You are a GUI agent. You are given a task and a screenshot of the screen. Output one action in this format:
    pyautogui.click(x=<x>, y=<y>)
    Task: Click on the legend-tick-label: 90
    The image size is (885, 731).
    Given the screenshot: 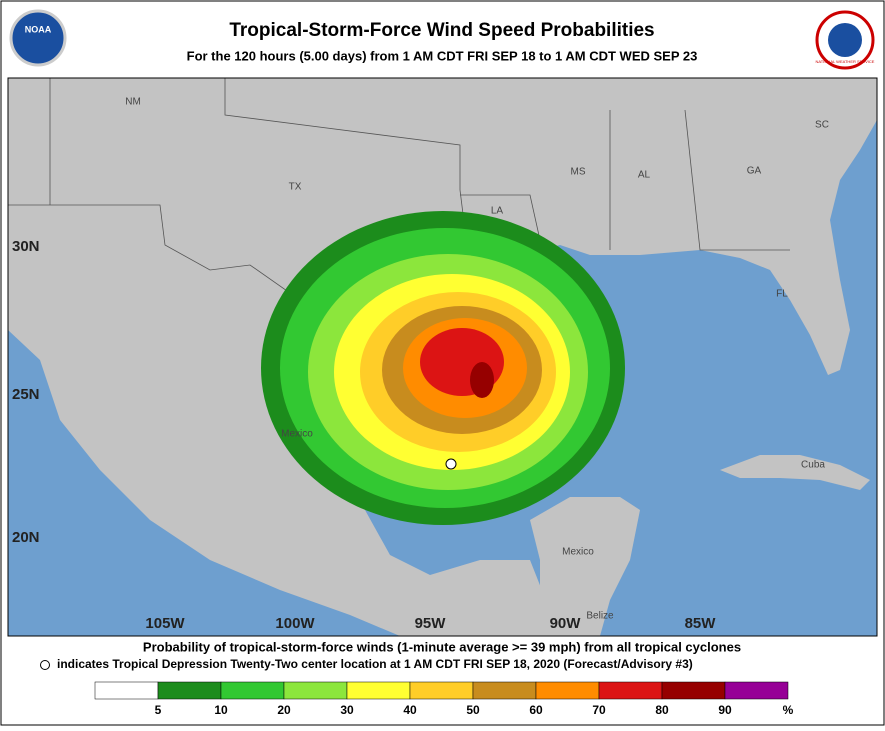 What is the action you would take?
    pyautogui.click(x=725, y=710)
    